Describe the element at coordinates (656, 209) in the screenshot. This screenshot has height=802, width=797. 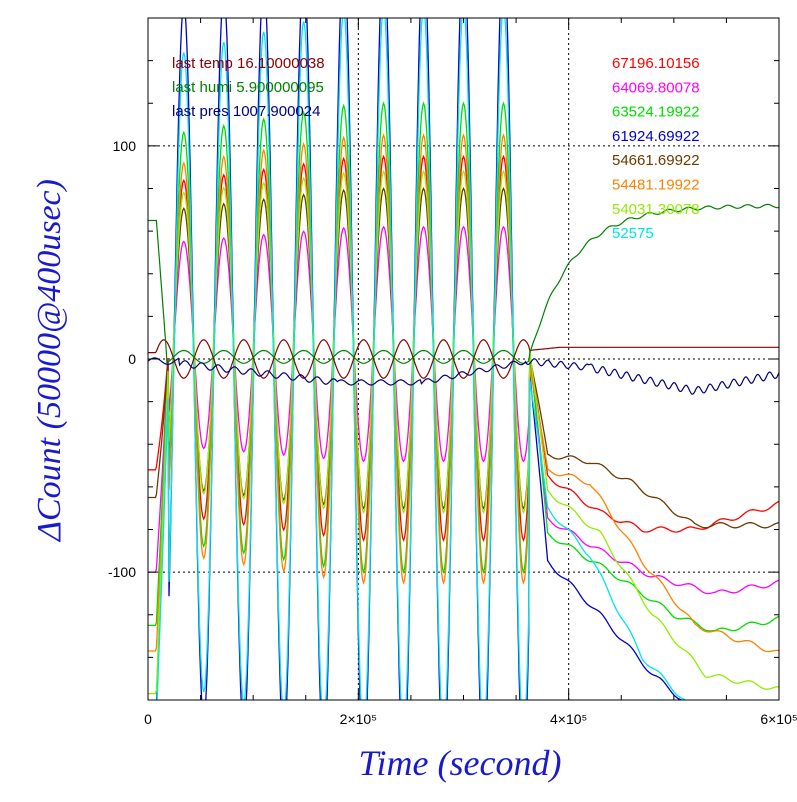
I see `legend-entry-7: 54031.30078` at that location.